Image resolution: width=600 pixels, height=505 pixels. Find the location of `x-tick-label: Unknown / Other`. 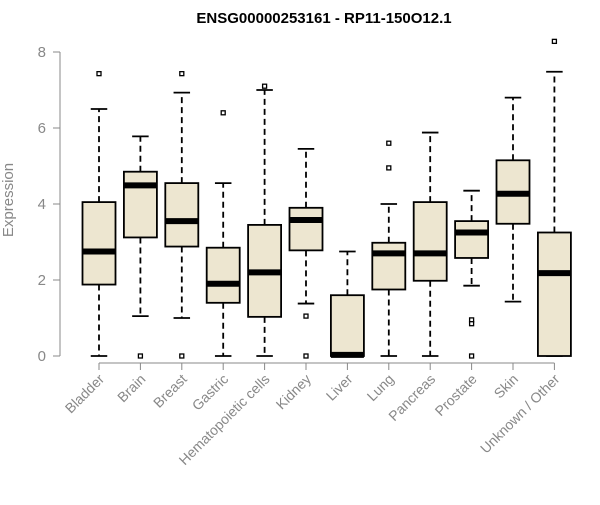

x-tick-label: Unknown / Other is located at coordinates (520, 414).